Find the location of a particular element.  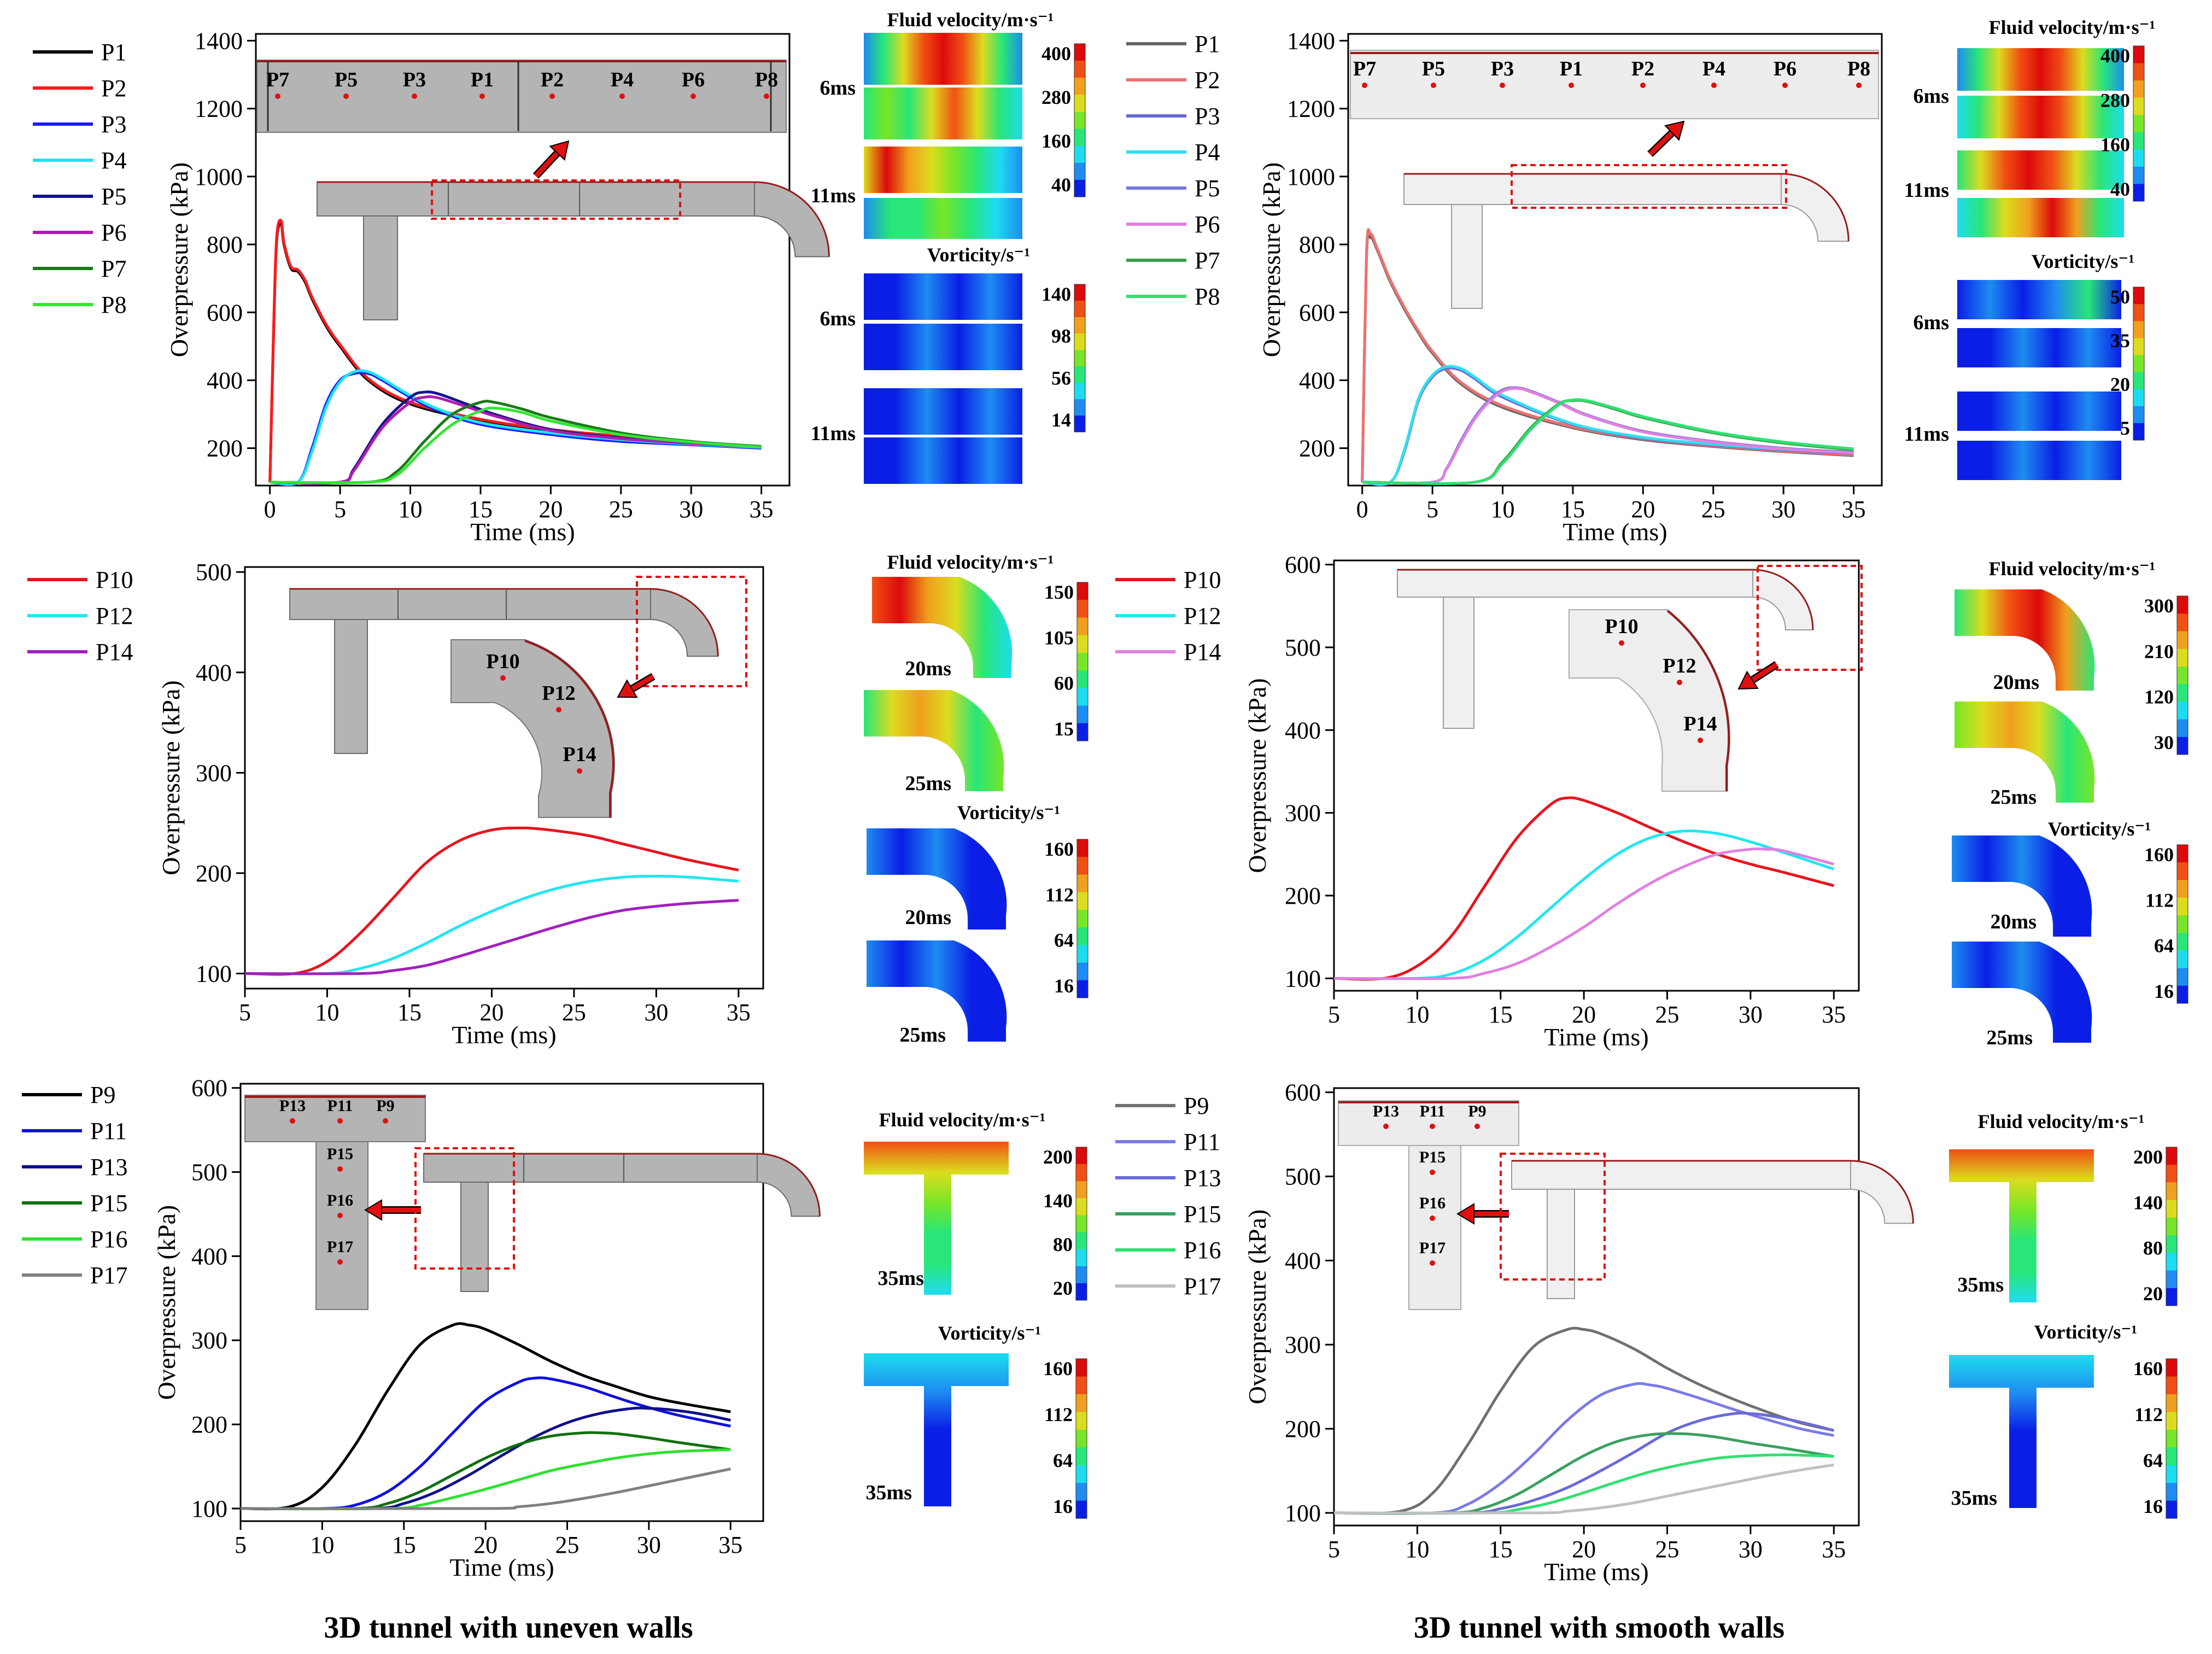

legend-label-p15: P15 is located at coordinates (108, 1203).